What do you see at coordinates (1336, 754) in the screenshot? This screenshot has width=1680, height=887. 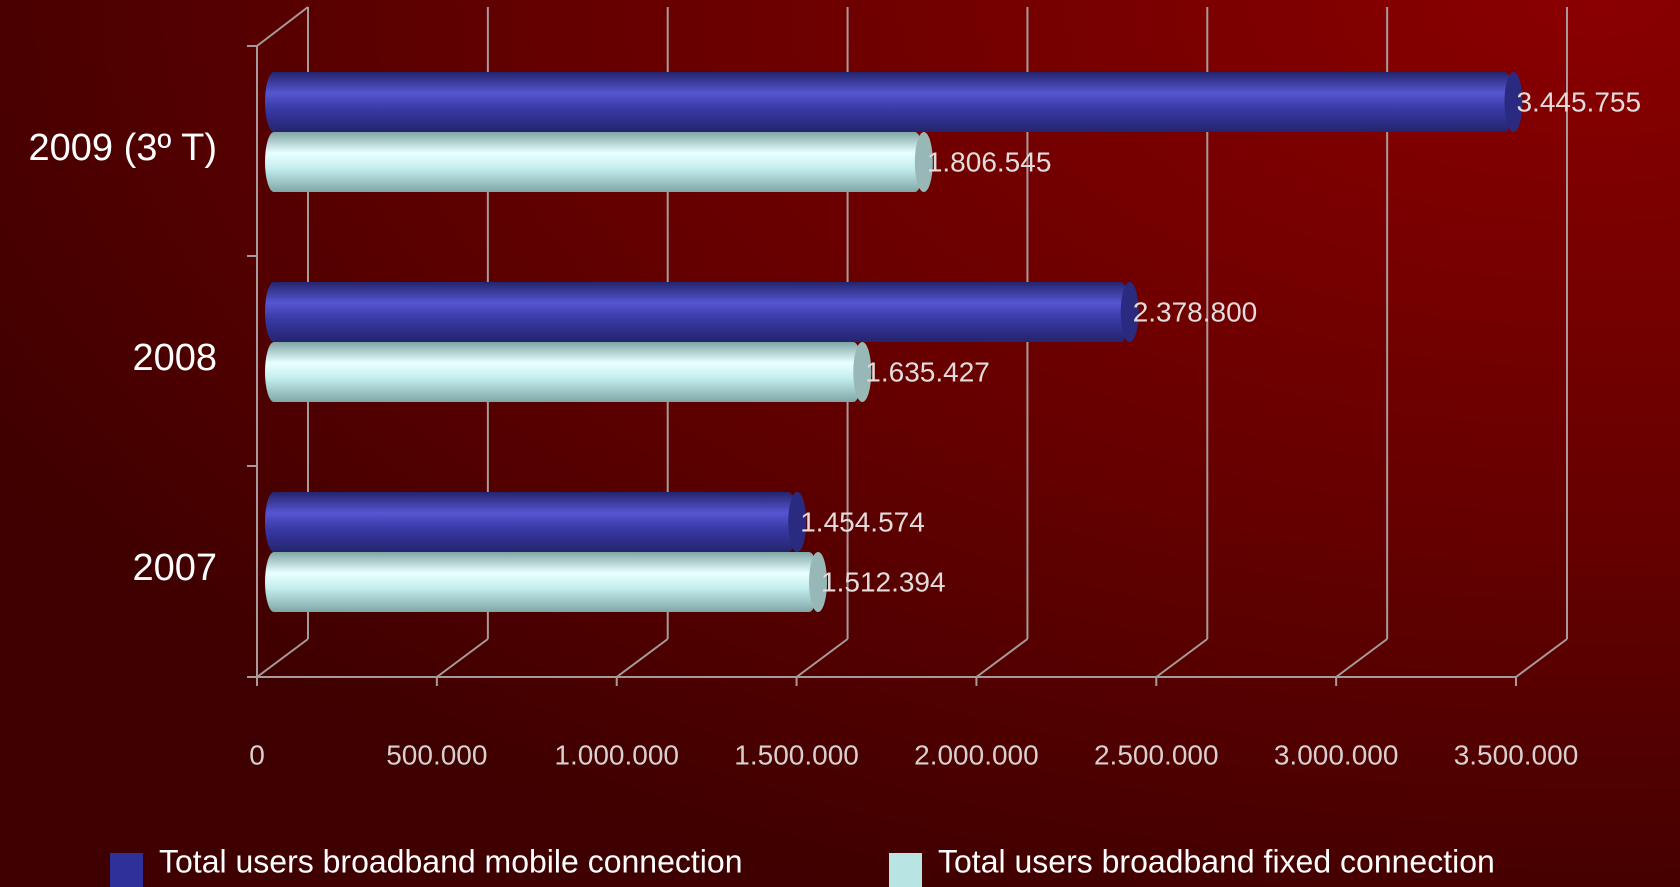 I see `x-tick-label: 3.000.000` at bounding box center [1336, 754].